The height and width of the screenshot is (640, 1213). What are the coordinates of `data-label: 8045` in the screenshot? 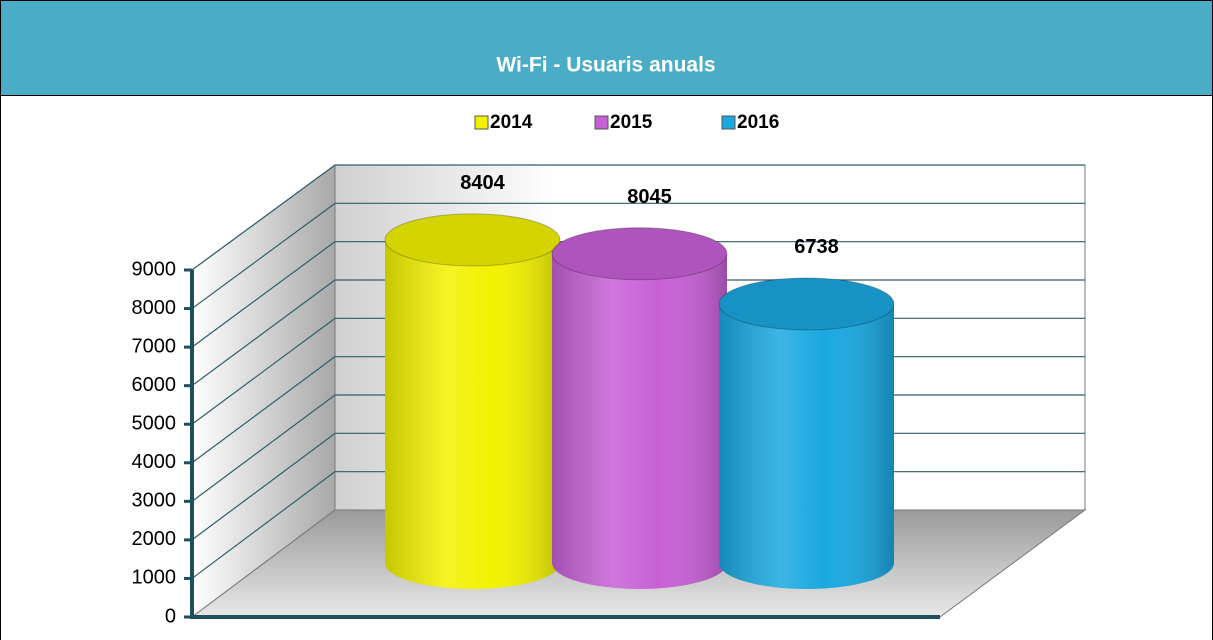 It's located at (649, 197).